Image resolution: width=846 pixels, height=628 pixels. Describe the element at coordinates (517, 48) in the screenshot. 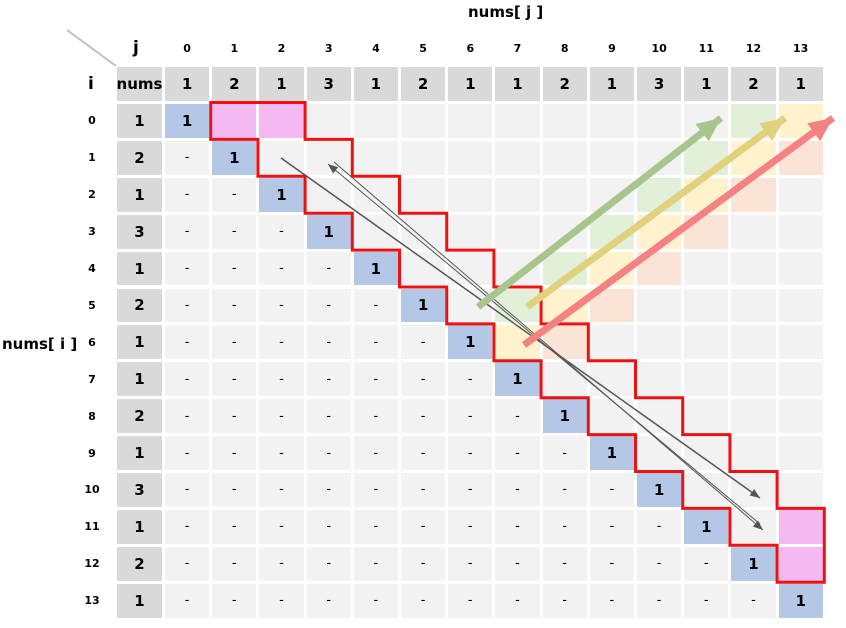

I see `column-index: 7` at that location.